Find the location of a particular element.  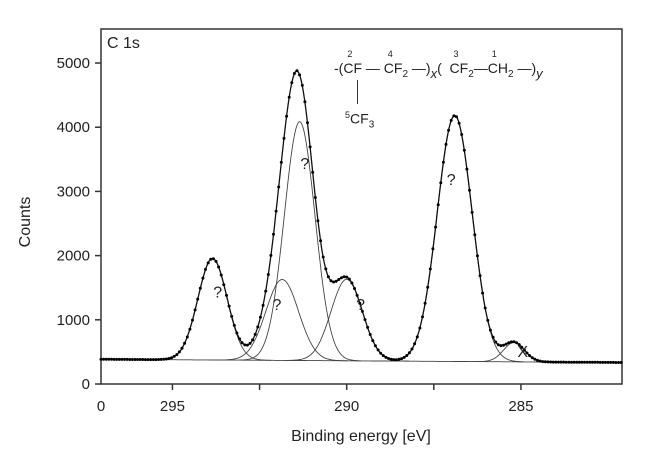

formula-bracket: -( is located at coordinates (339, 68).